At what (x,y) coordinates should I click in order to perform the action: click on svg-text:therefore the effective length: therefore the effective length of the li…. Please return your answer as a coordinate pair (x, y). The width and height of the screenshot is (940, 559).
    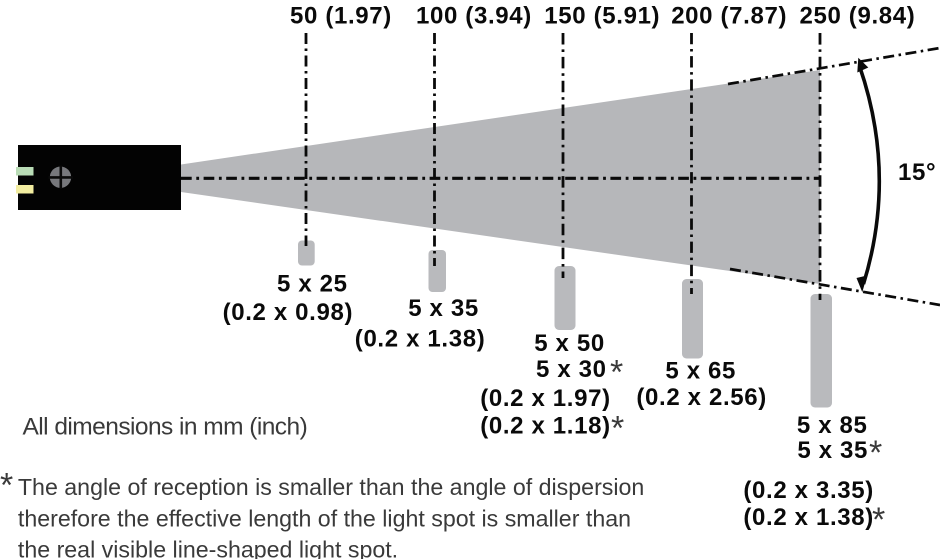
    Looking at the image, I should click on (324, 518).